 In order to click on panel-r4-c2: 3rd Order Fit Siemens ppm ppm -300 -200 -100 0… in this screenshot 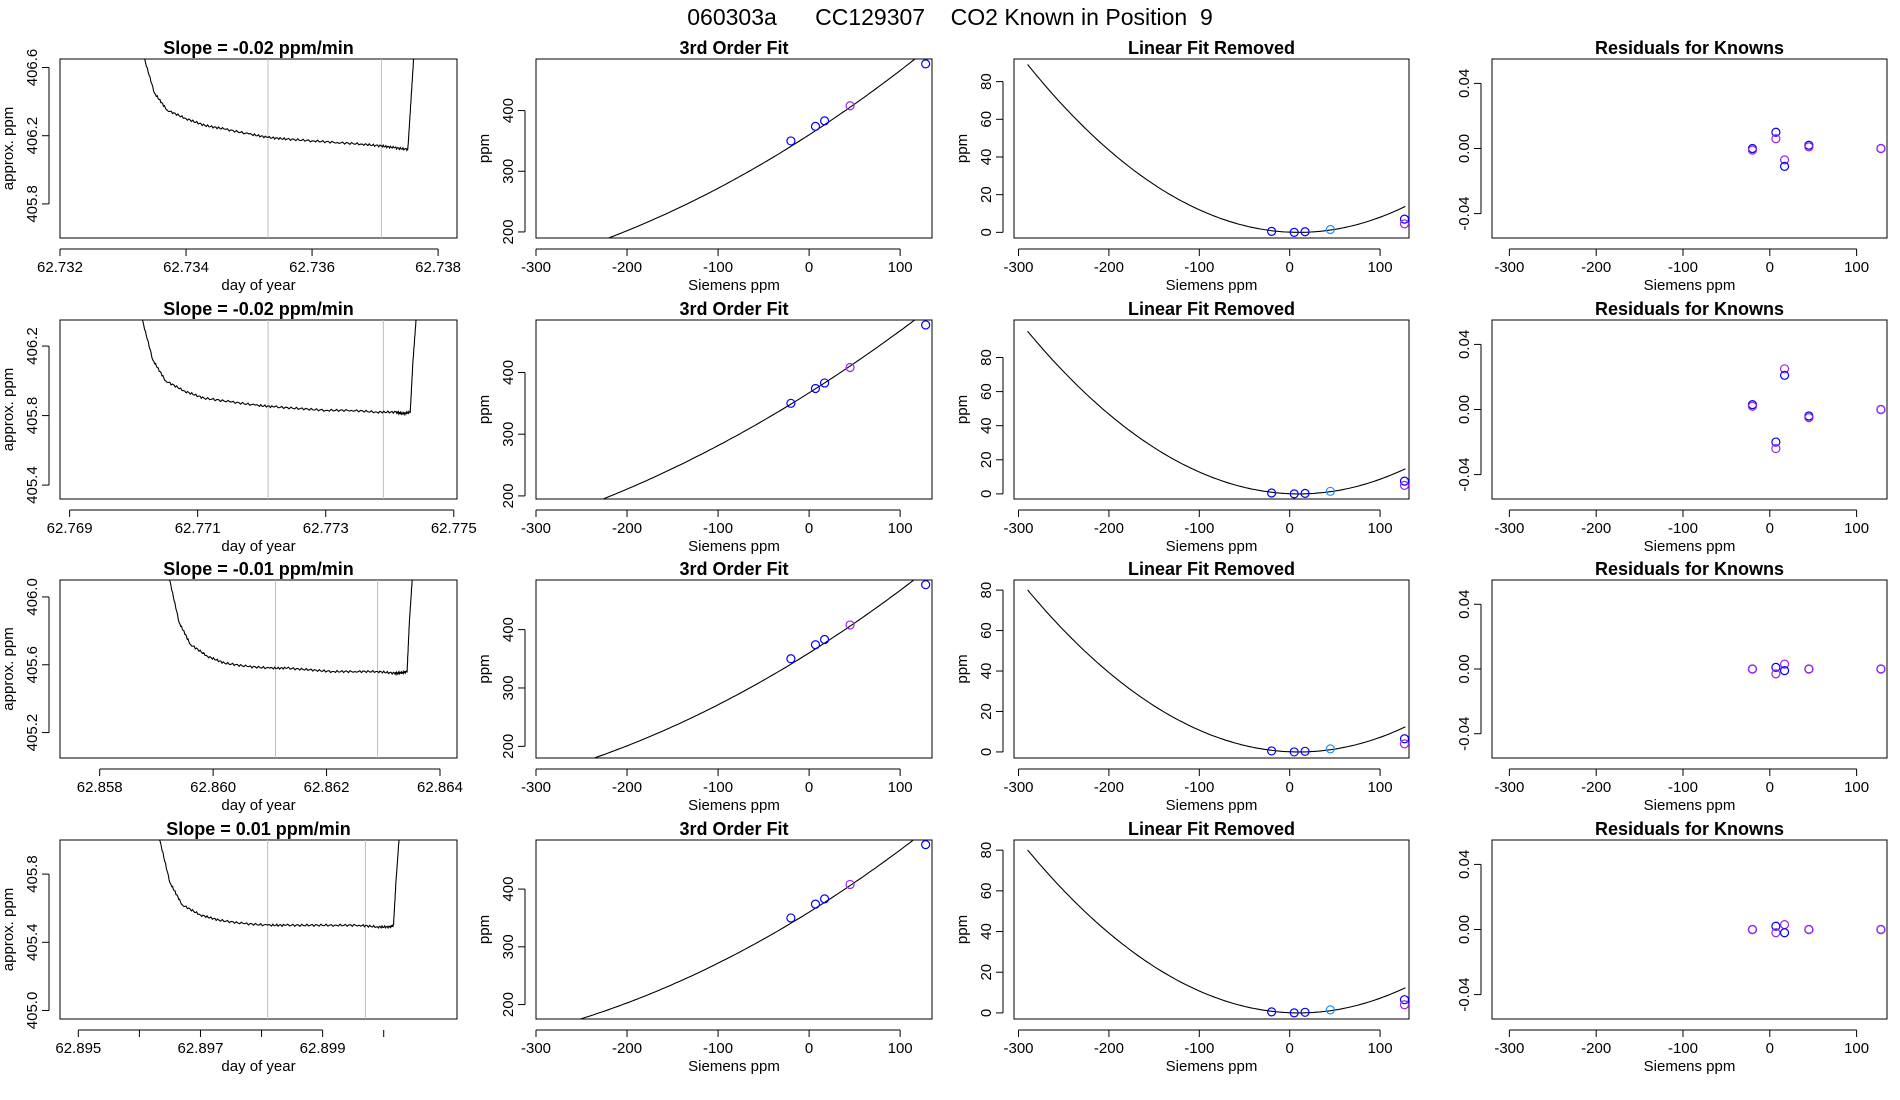, I will do `click(704, 947)`.